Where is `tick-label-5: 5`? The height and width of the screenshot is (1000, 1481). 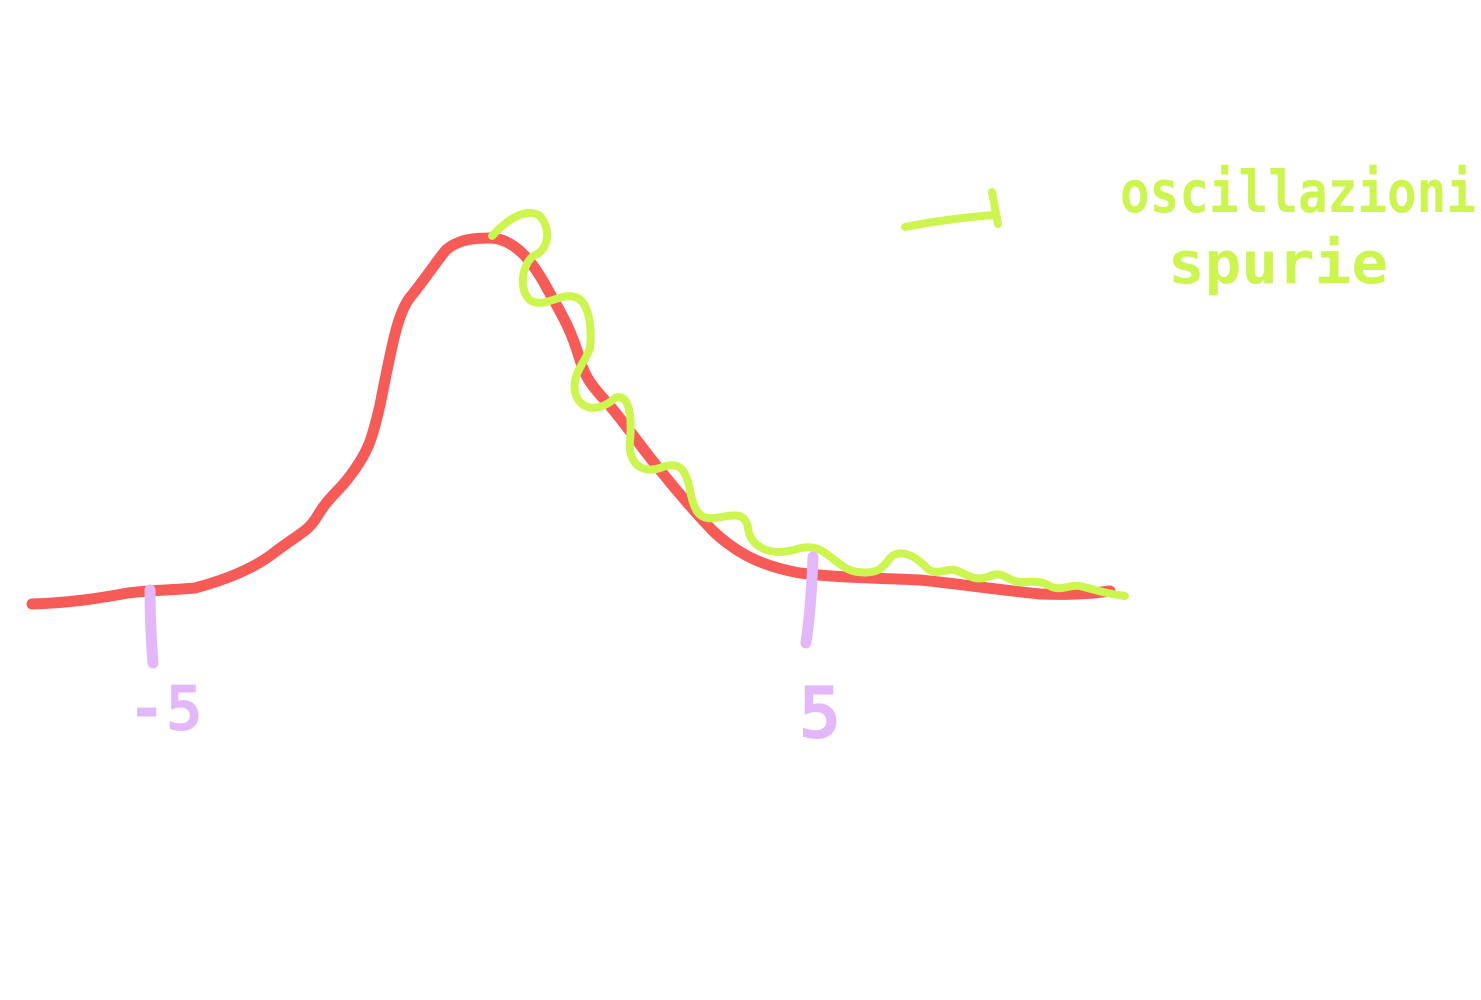
tick-label-5: 5 is located at coordinates (819, 713).